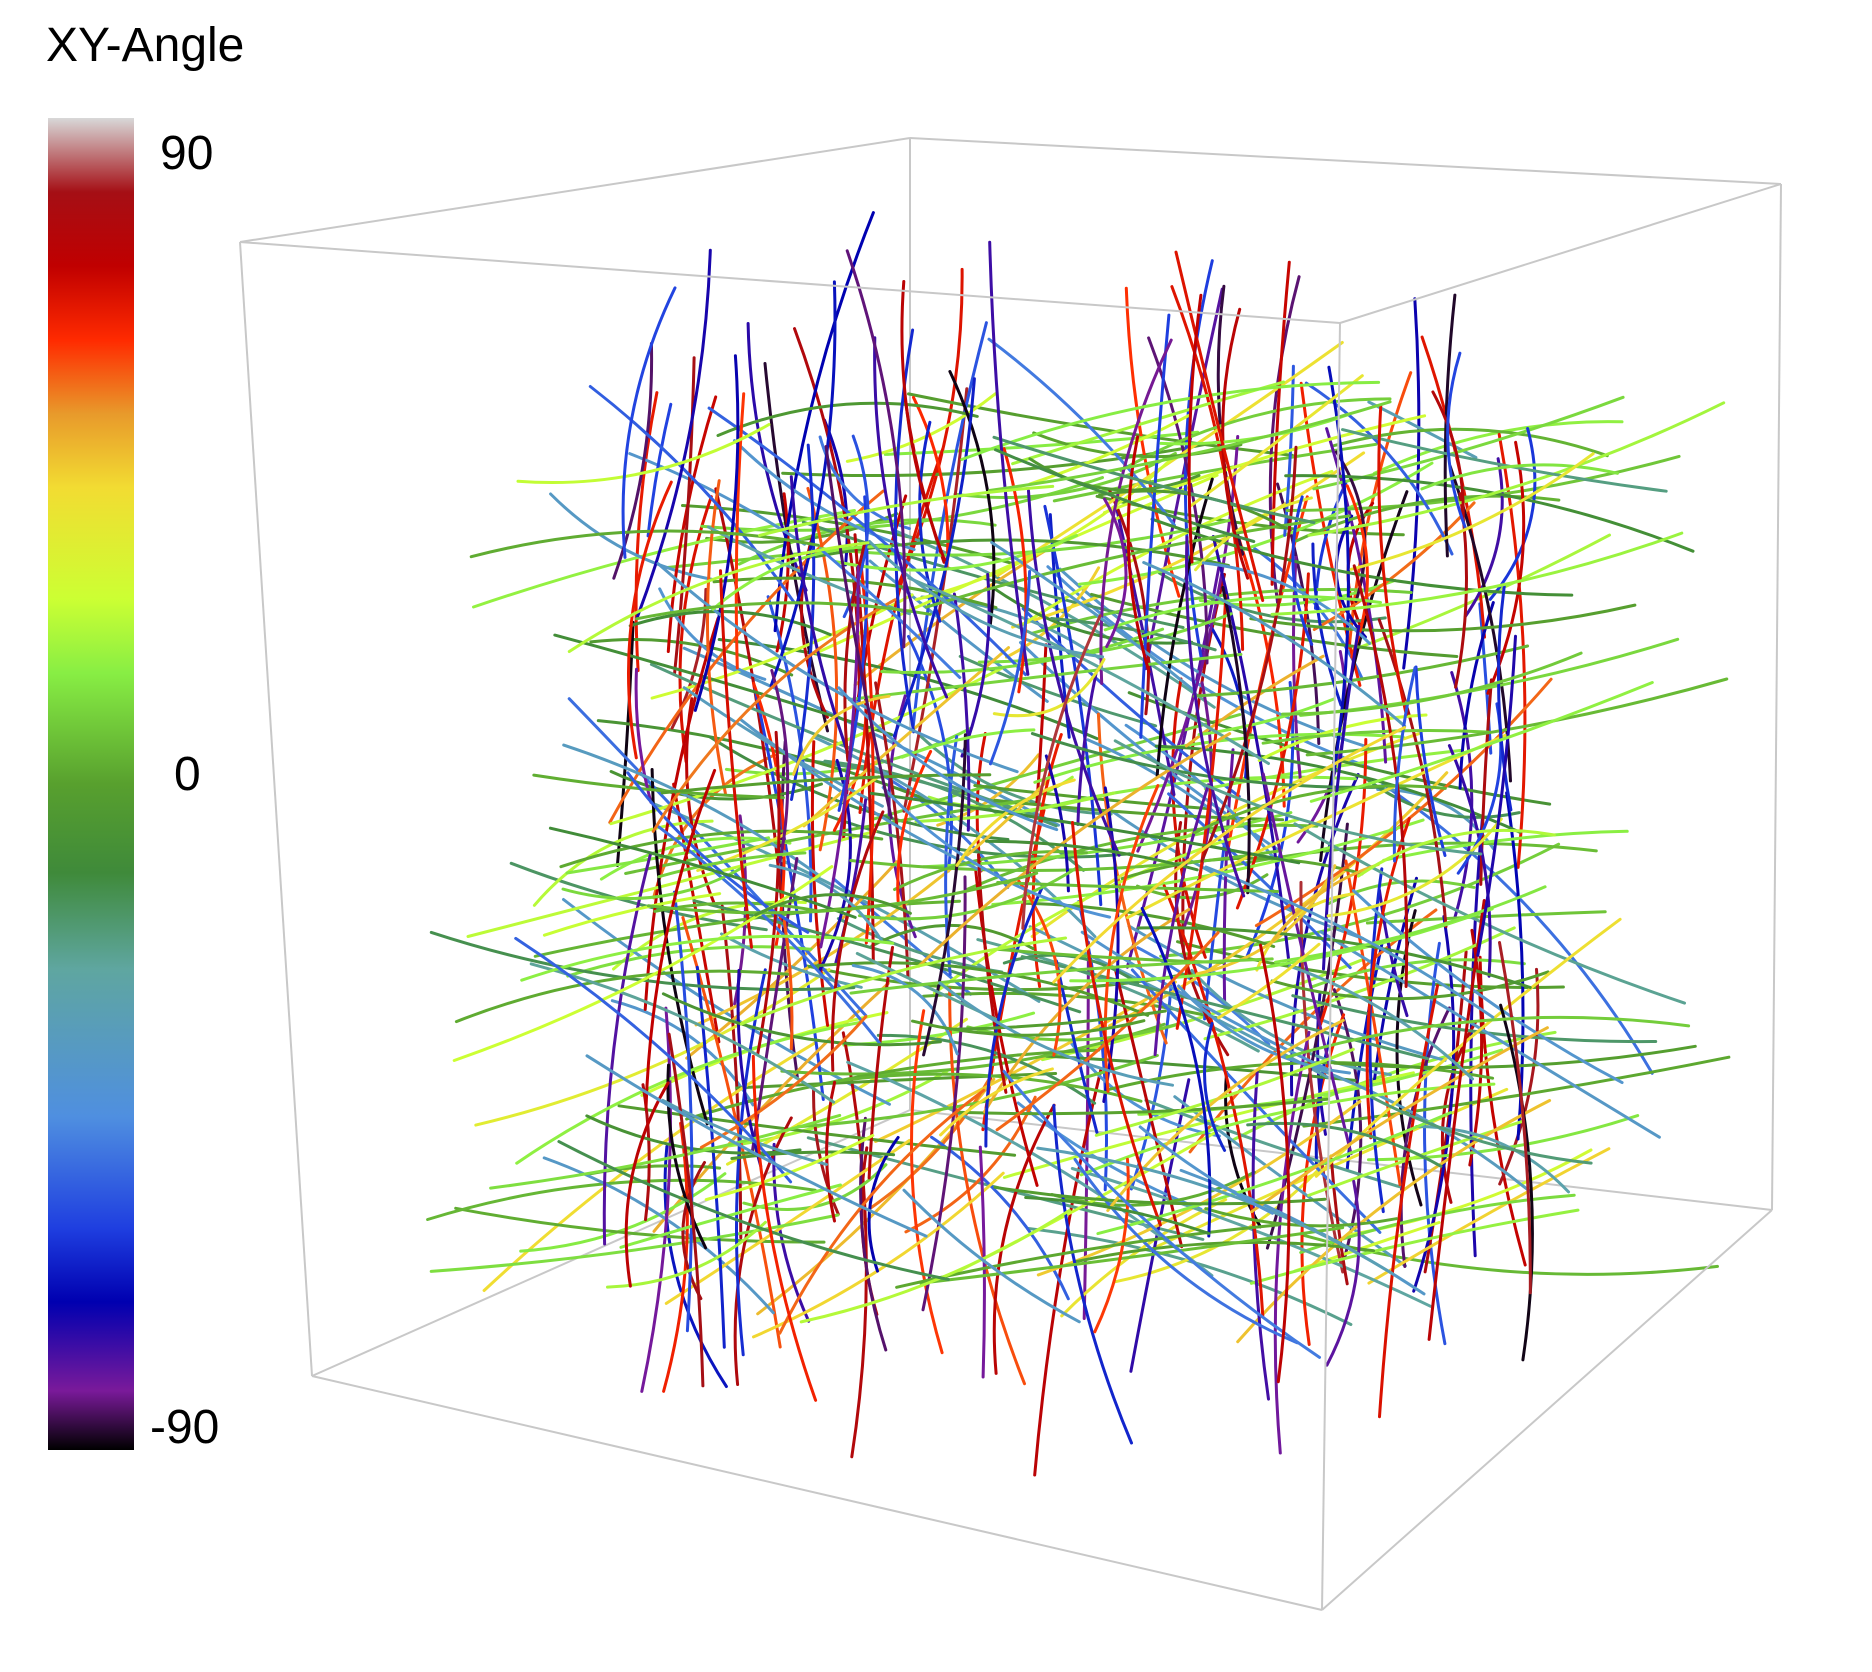 The width and height of the screenshot is (1872, 1672). I want to click on colorbar-tick-min: -90, so click(185, 1427).